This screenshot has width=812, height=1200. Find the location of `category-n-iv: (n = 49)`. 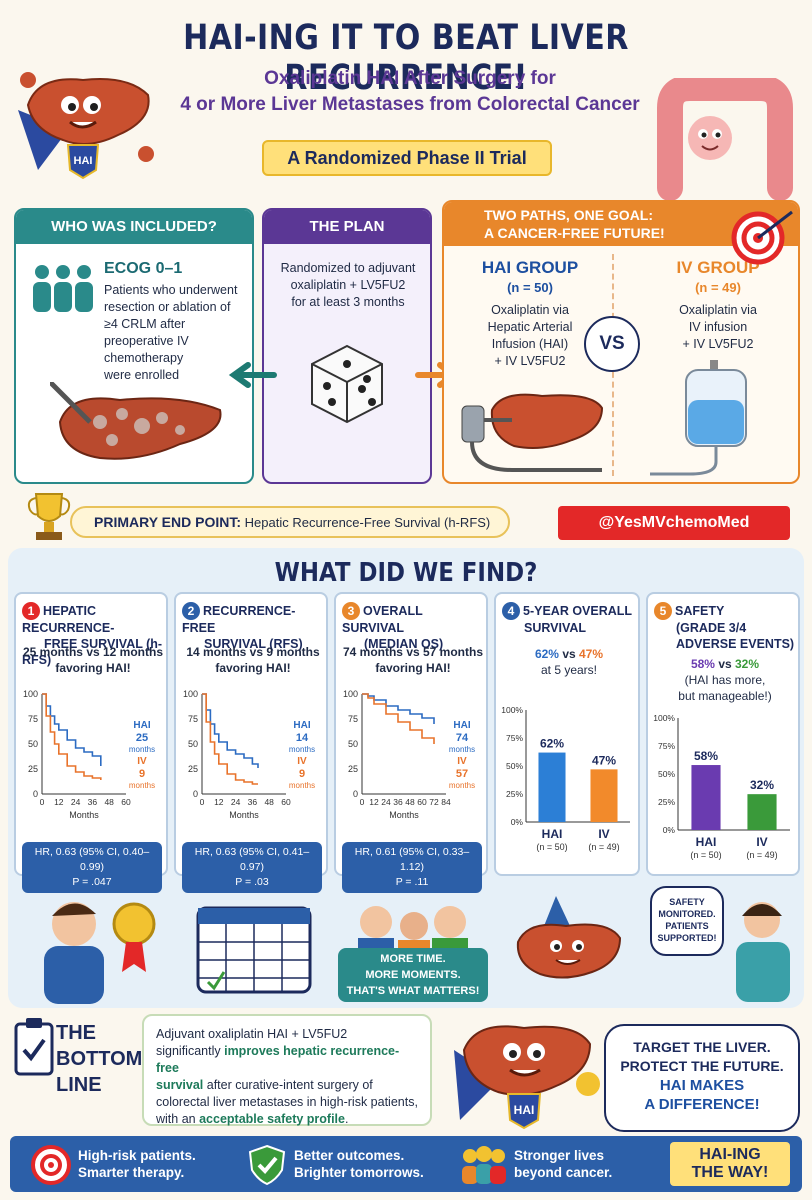

category-n-iv: (n = 49) is located at coordinates (761, 855).